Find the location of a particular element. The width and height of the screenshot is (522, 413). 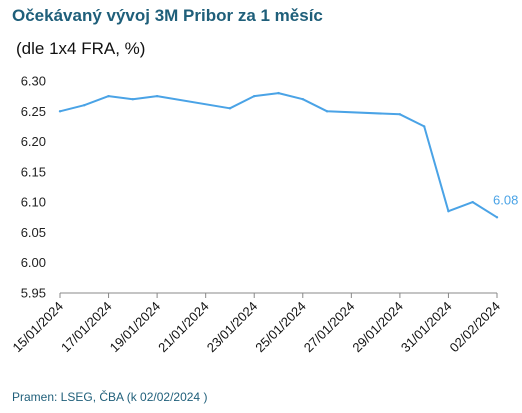

chart-title: Očekávaný vývoj 3M Pribor za 1 měsíc is located at coordinates (167, 15).